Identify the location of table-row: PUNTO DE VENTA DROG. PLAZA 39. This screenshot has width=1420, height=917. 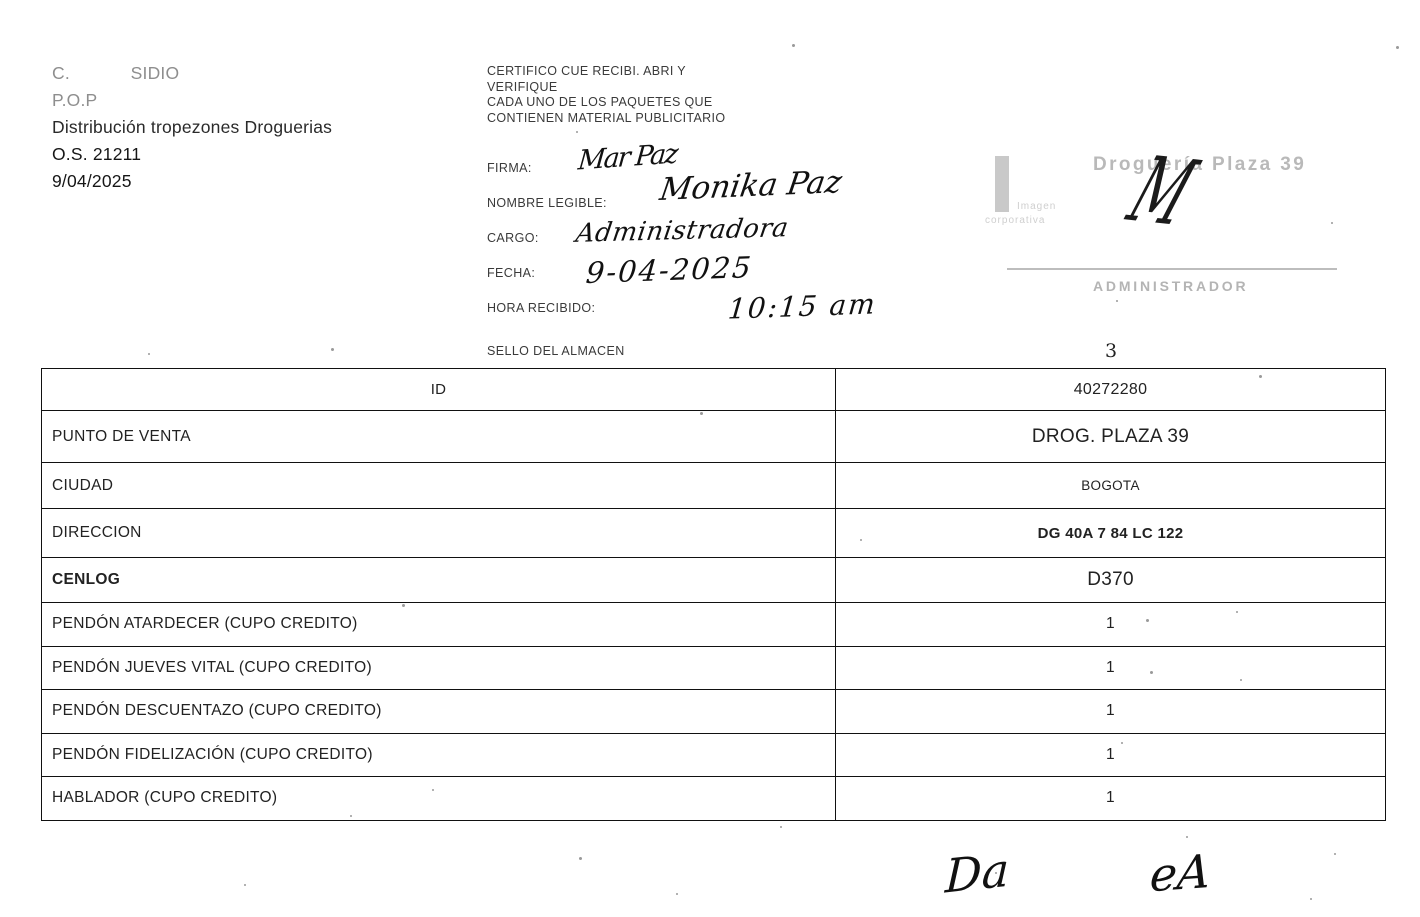
(713, 436).